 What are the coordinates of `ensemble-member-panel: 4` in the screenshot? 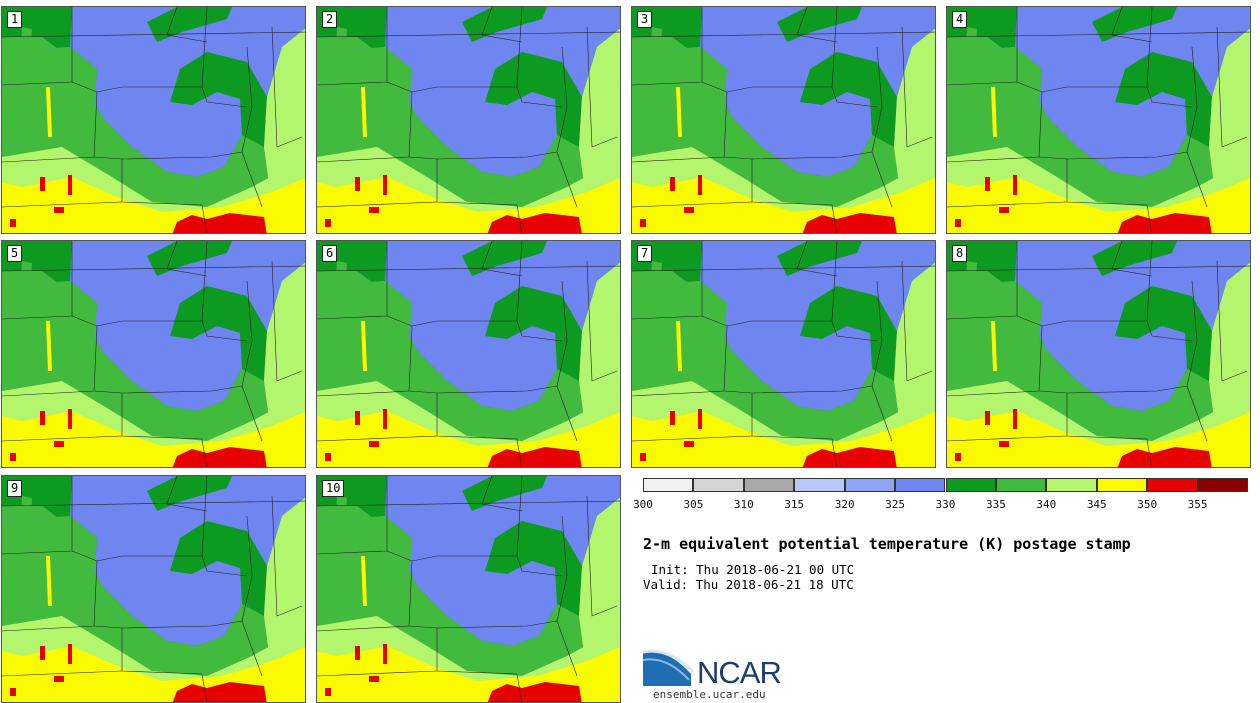 It's located at (1098, 120).